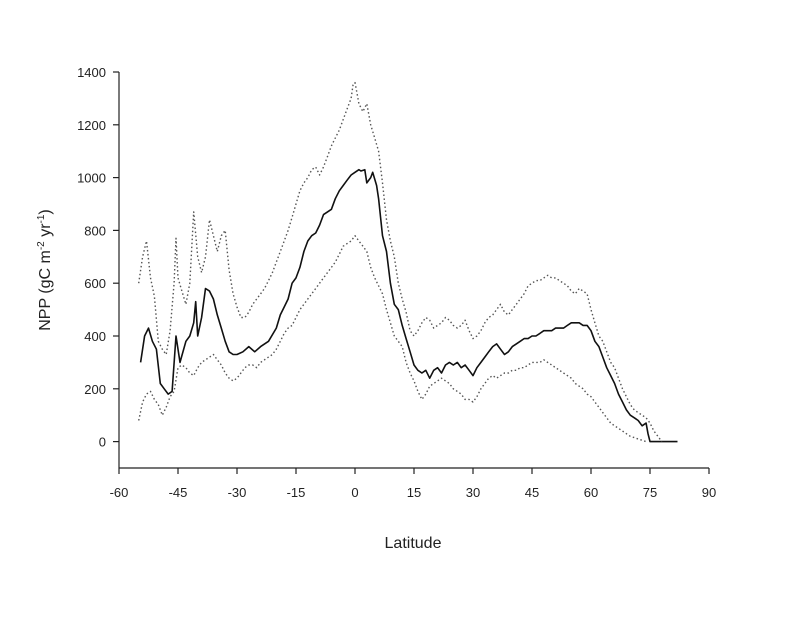  Describe the element at coordinates (95, 336) in the screenshot. I see `y-tick-label: 400` at that location.